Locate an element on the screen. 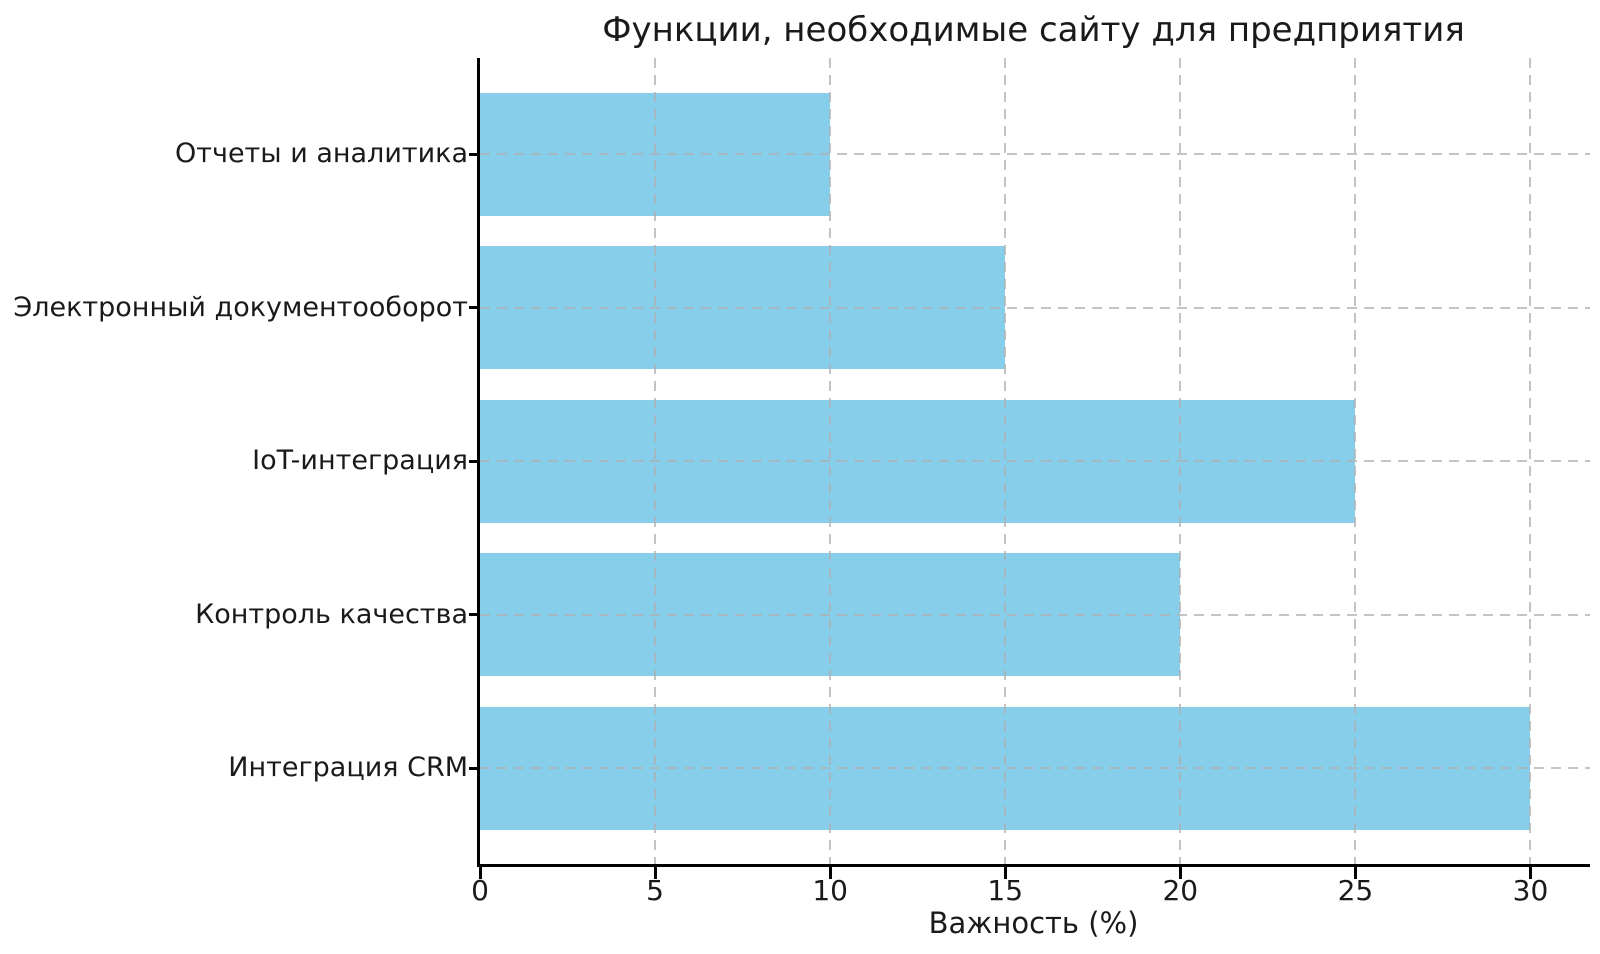  category-label: Интеграция CRM is located at coordinates (348, 767).